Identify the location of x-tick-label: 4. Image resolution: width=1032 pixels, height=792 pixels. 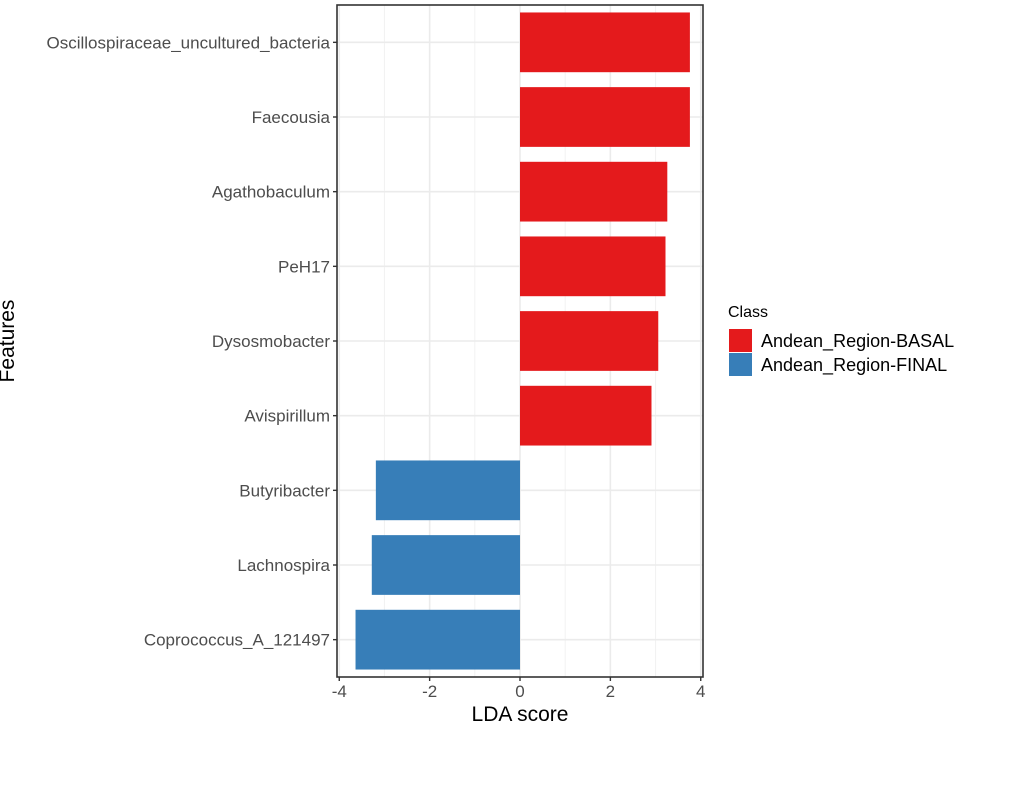
(700, 691).